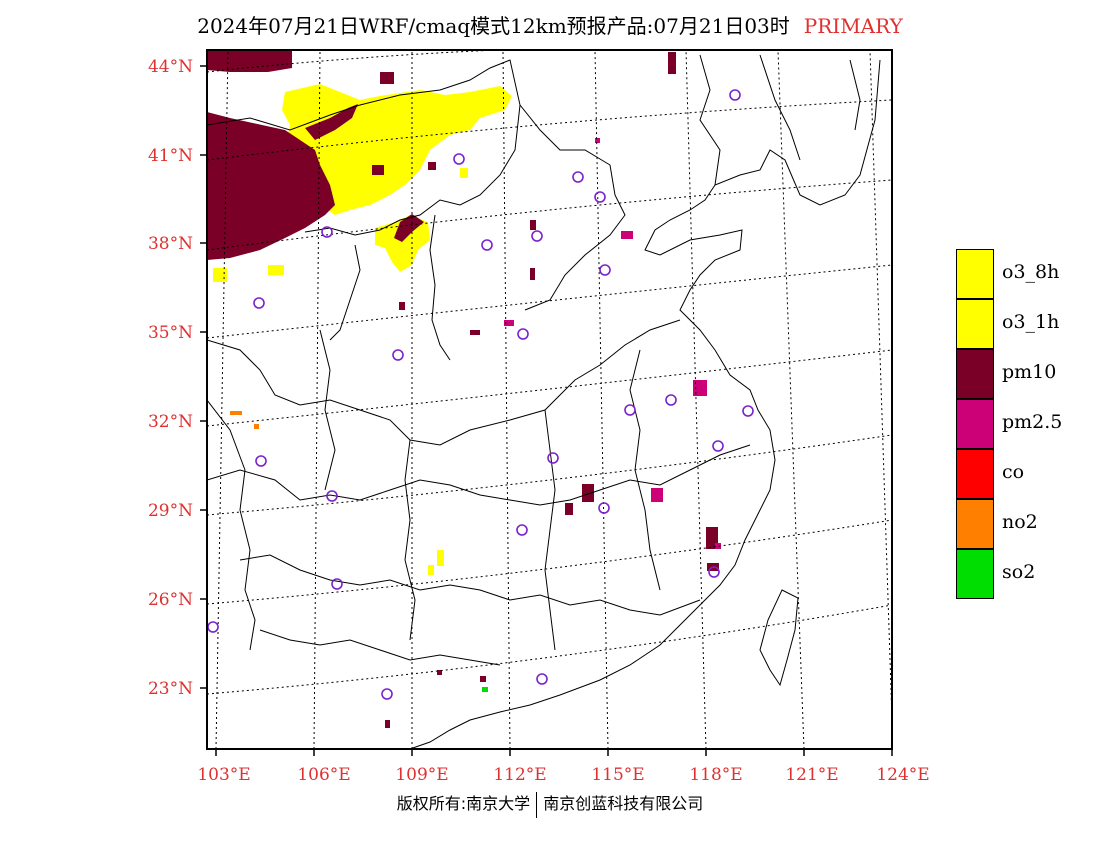 This screenshot has height=850, width=1100. Describe the element at coordinates (464, 173) in the screenshot. I see `o3-patch-e` at that location.